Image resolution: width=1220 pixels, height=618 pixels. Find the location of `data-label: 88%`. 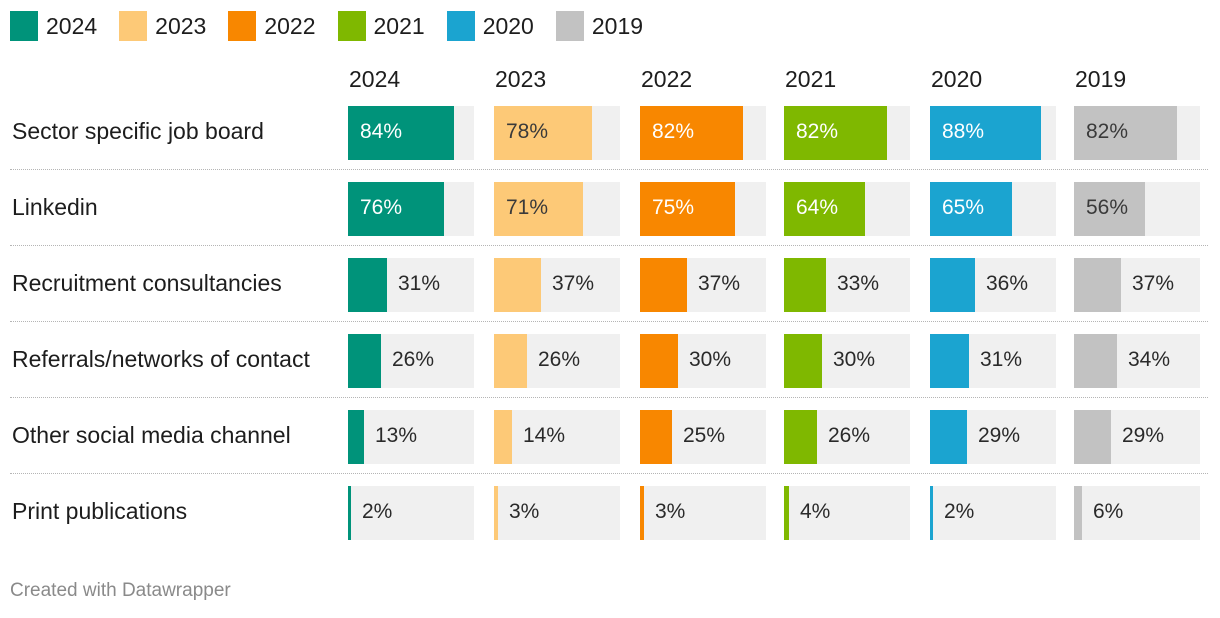

data-label: 88% is located at coordinates (963, 131).